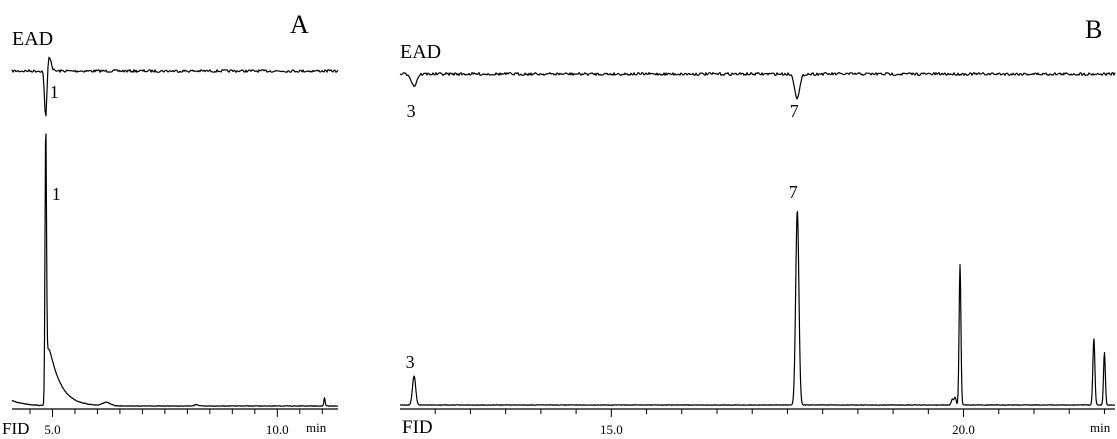  Describe the element at coordinates (420, 52) in the screenshot. I see `panel-b-ead-label: EAD` at that location.